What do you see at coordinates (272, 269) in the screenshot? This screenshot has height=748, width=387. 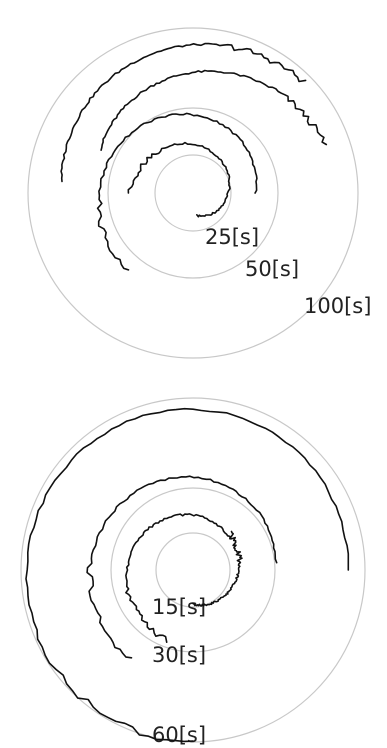 I see `radial-ring-label: 50[s]` at bounding box center [272, 269].